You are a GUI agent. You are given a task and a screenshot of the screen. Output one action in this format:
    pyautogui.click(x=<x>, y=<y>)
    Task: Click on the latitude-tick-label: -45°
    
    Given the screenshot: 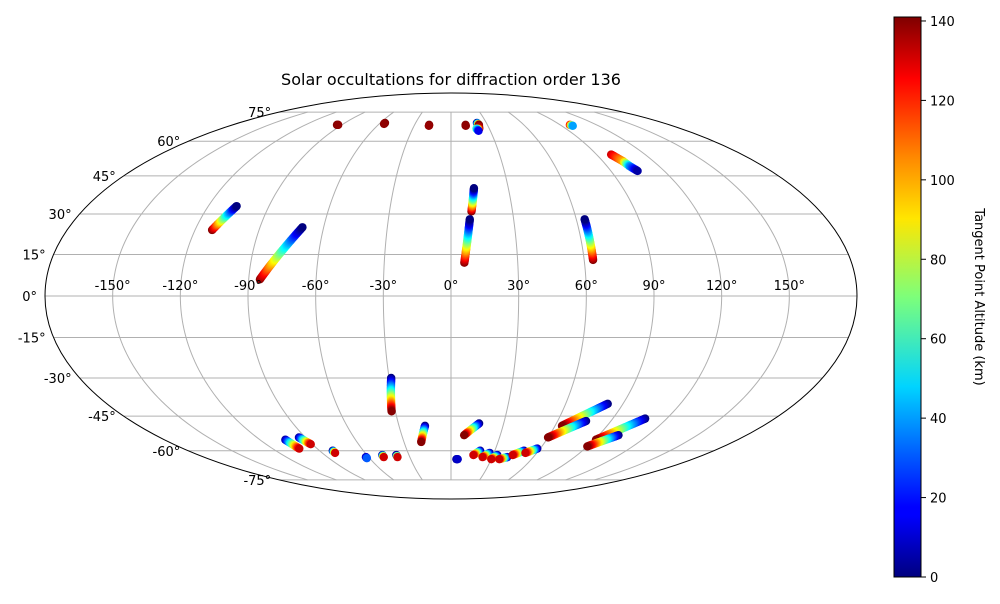 What is the action you would take?
    pyautogui.click(x=102, y=417)
    